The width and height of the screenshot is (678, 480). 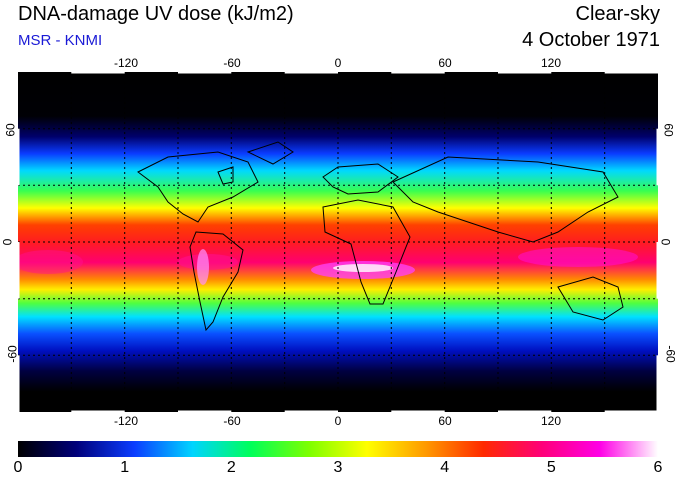 I want to click on colorbar-tick-label: 4, so click(x=445, y=467).